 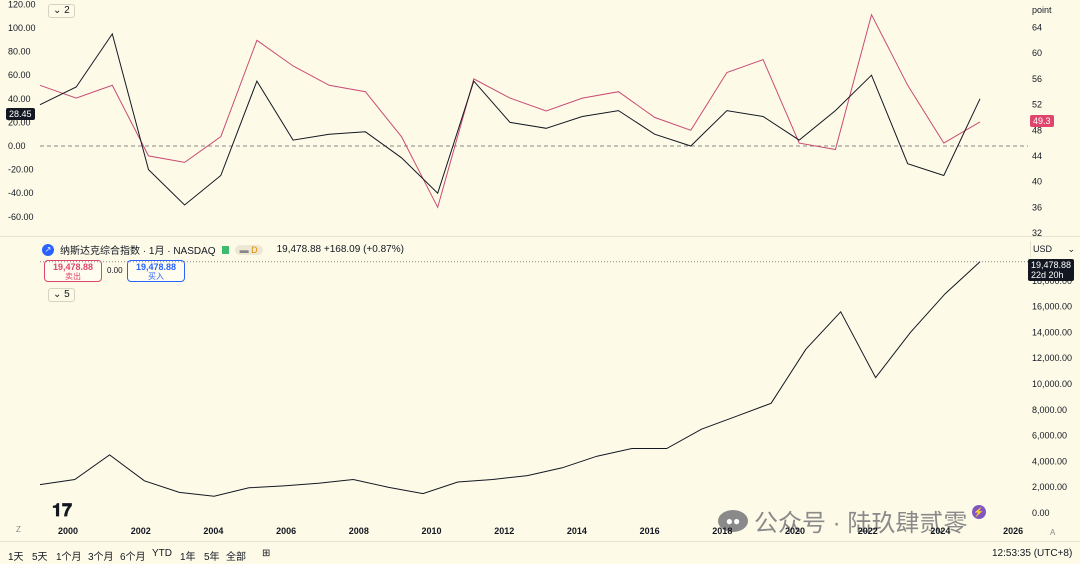 I want to click on left-axis-tick: 100.00, so click(x=22, y=28).